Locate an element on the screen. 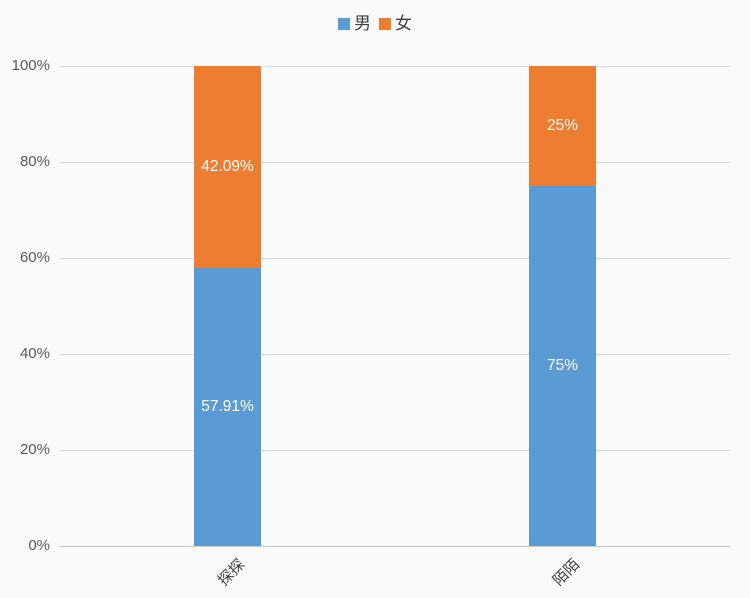  y-axis-tick-label: 60% is located at coordinates (34, 257).